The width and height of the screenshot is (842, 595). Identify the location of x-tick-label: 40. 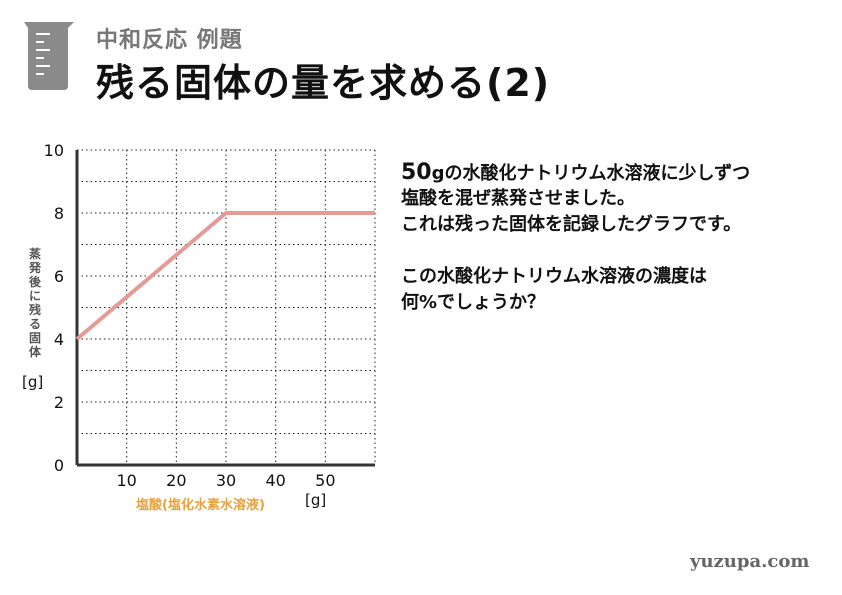
(275, 480).